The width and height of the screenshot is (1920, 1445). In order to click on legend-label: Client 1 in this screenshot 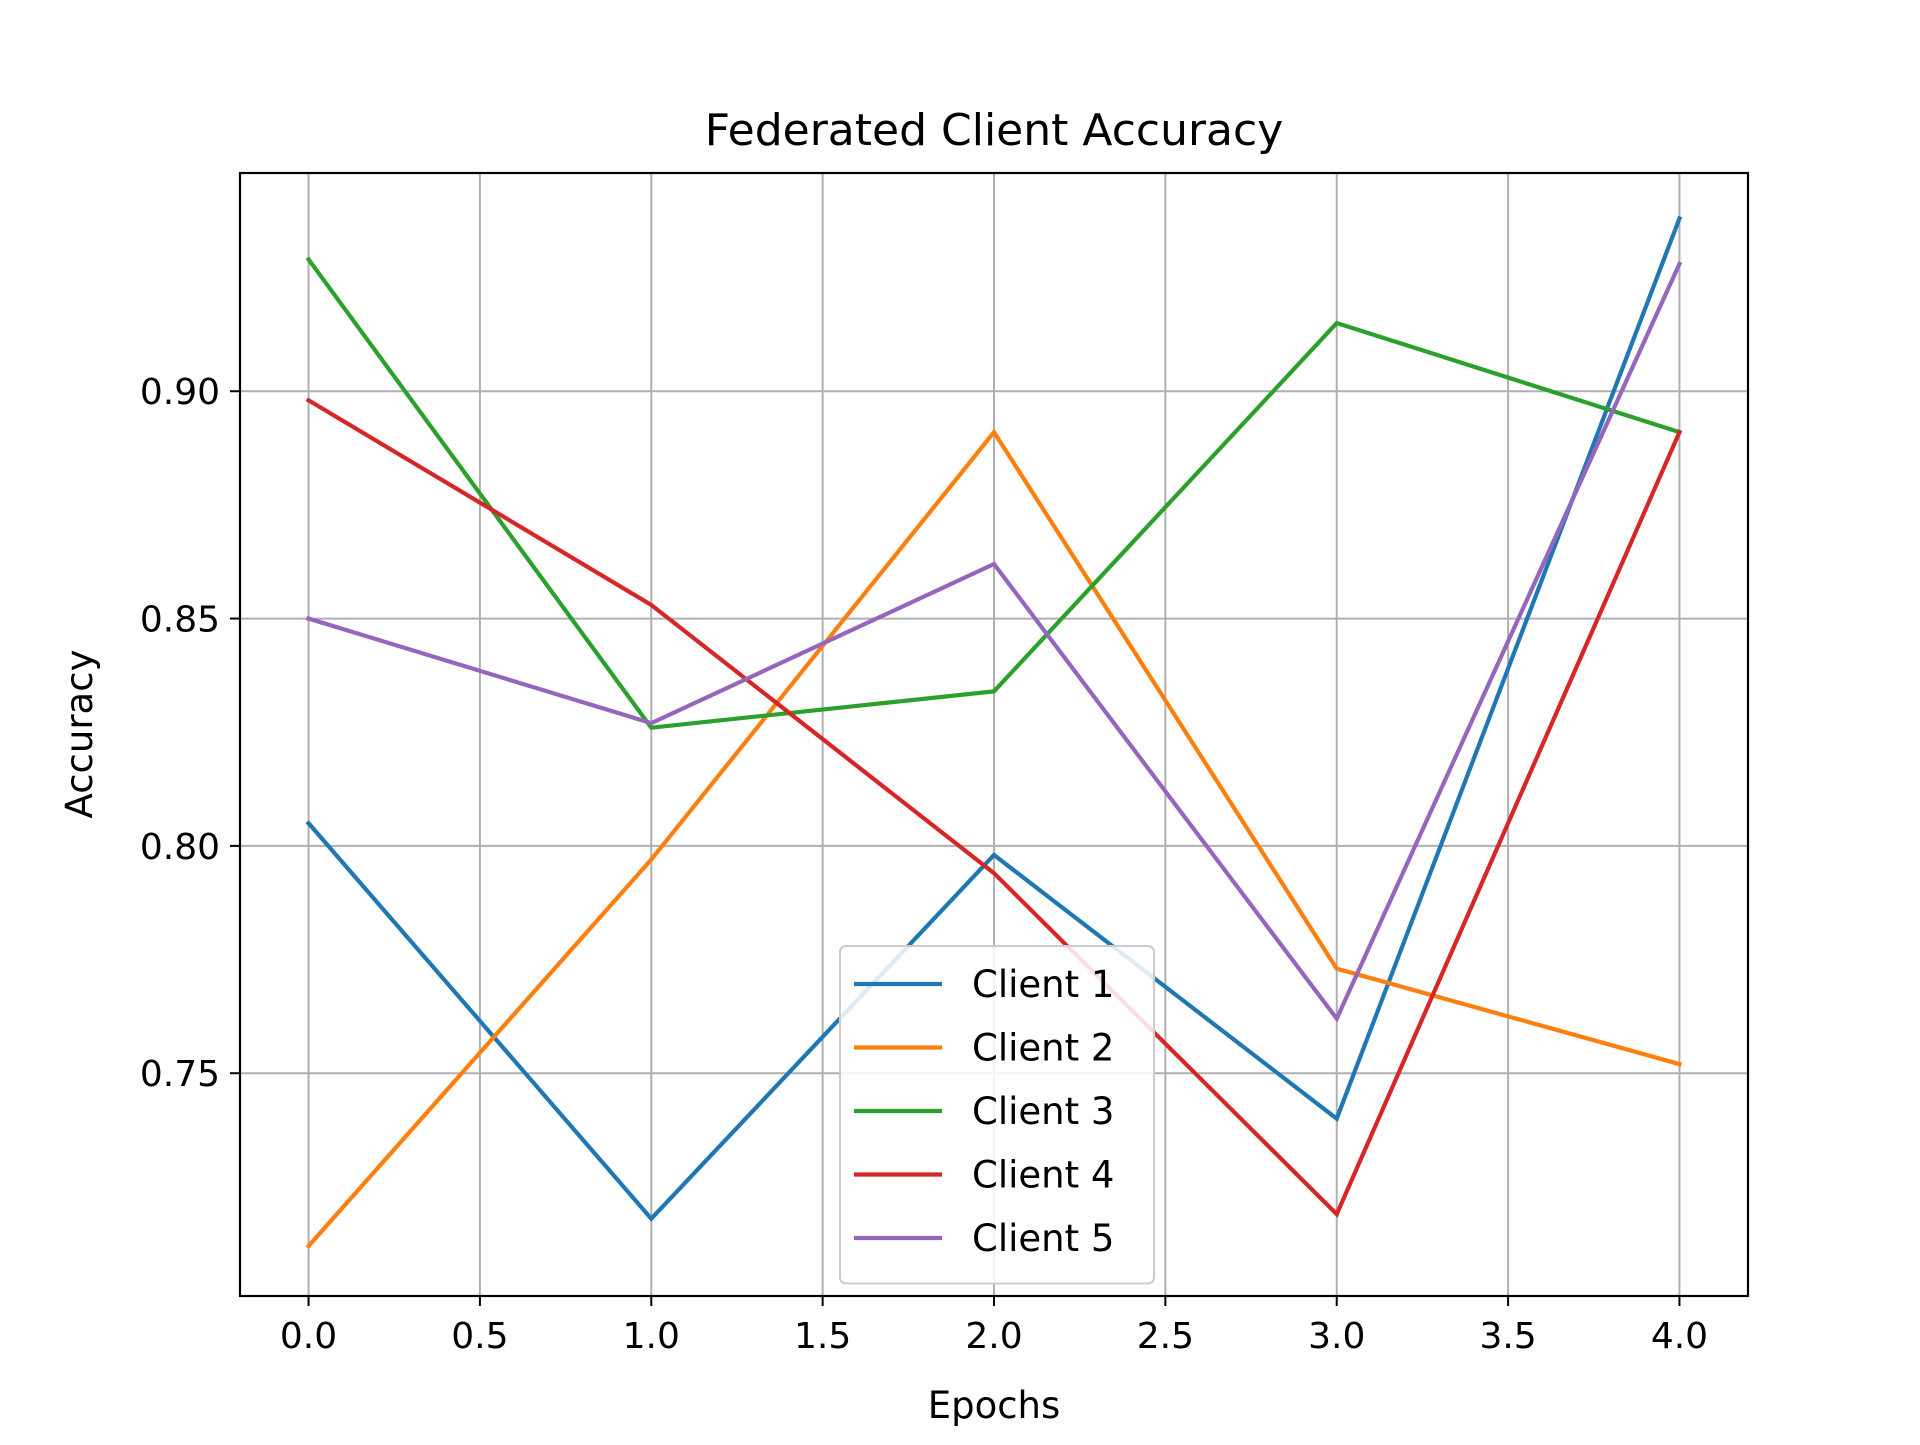, I will do `click(1043, 984)`.